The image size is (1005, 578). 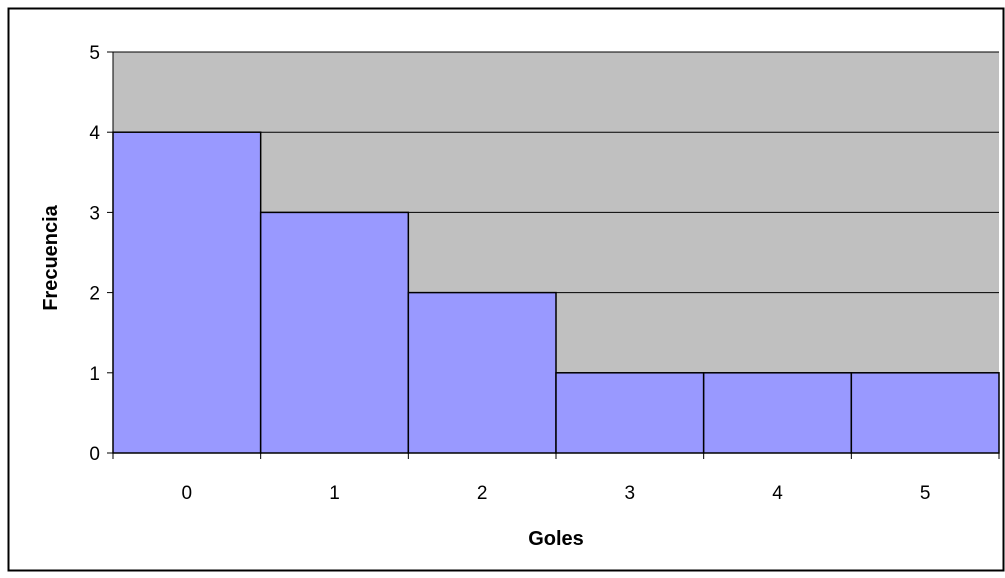 I want to click on x-tick-label: 5, so click(x=925, y=493).